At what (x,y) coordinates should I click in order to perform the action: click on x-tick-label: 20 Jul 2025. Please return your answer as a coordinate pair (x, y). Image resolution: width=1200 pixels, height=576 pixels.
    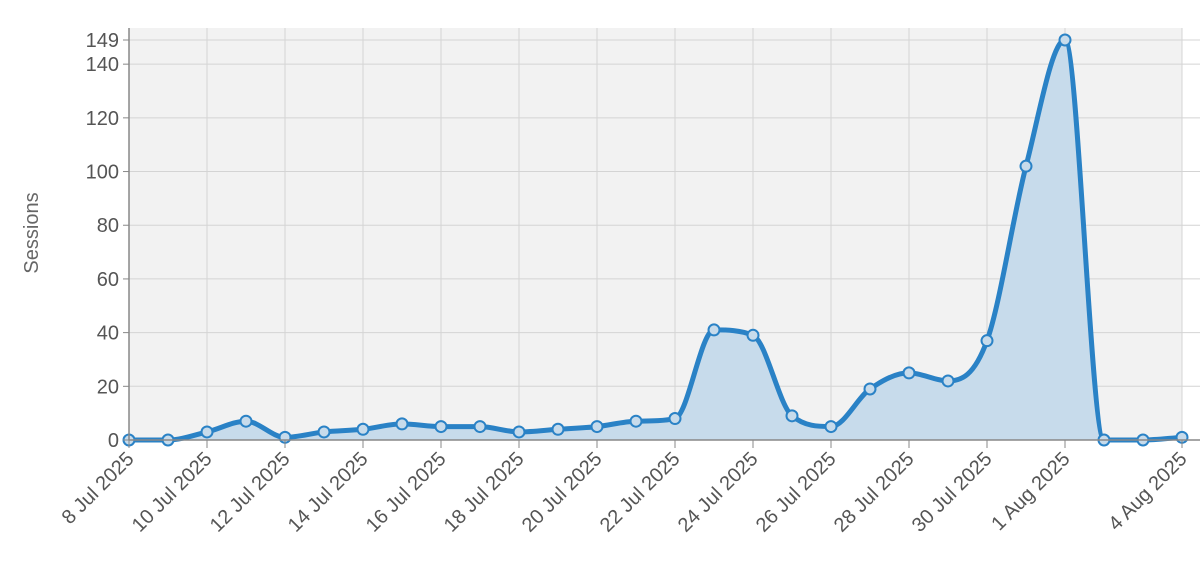
    Looking at the image, I should click on (562, 492).